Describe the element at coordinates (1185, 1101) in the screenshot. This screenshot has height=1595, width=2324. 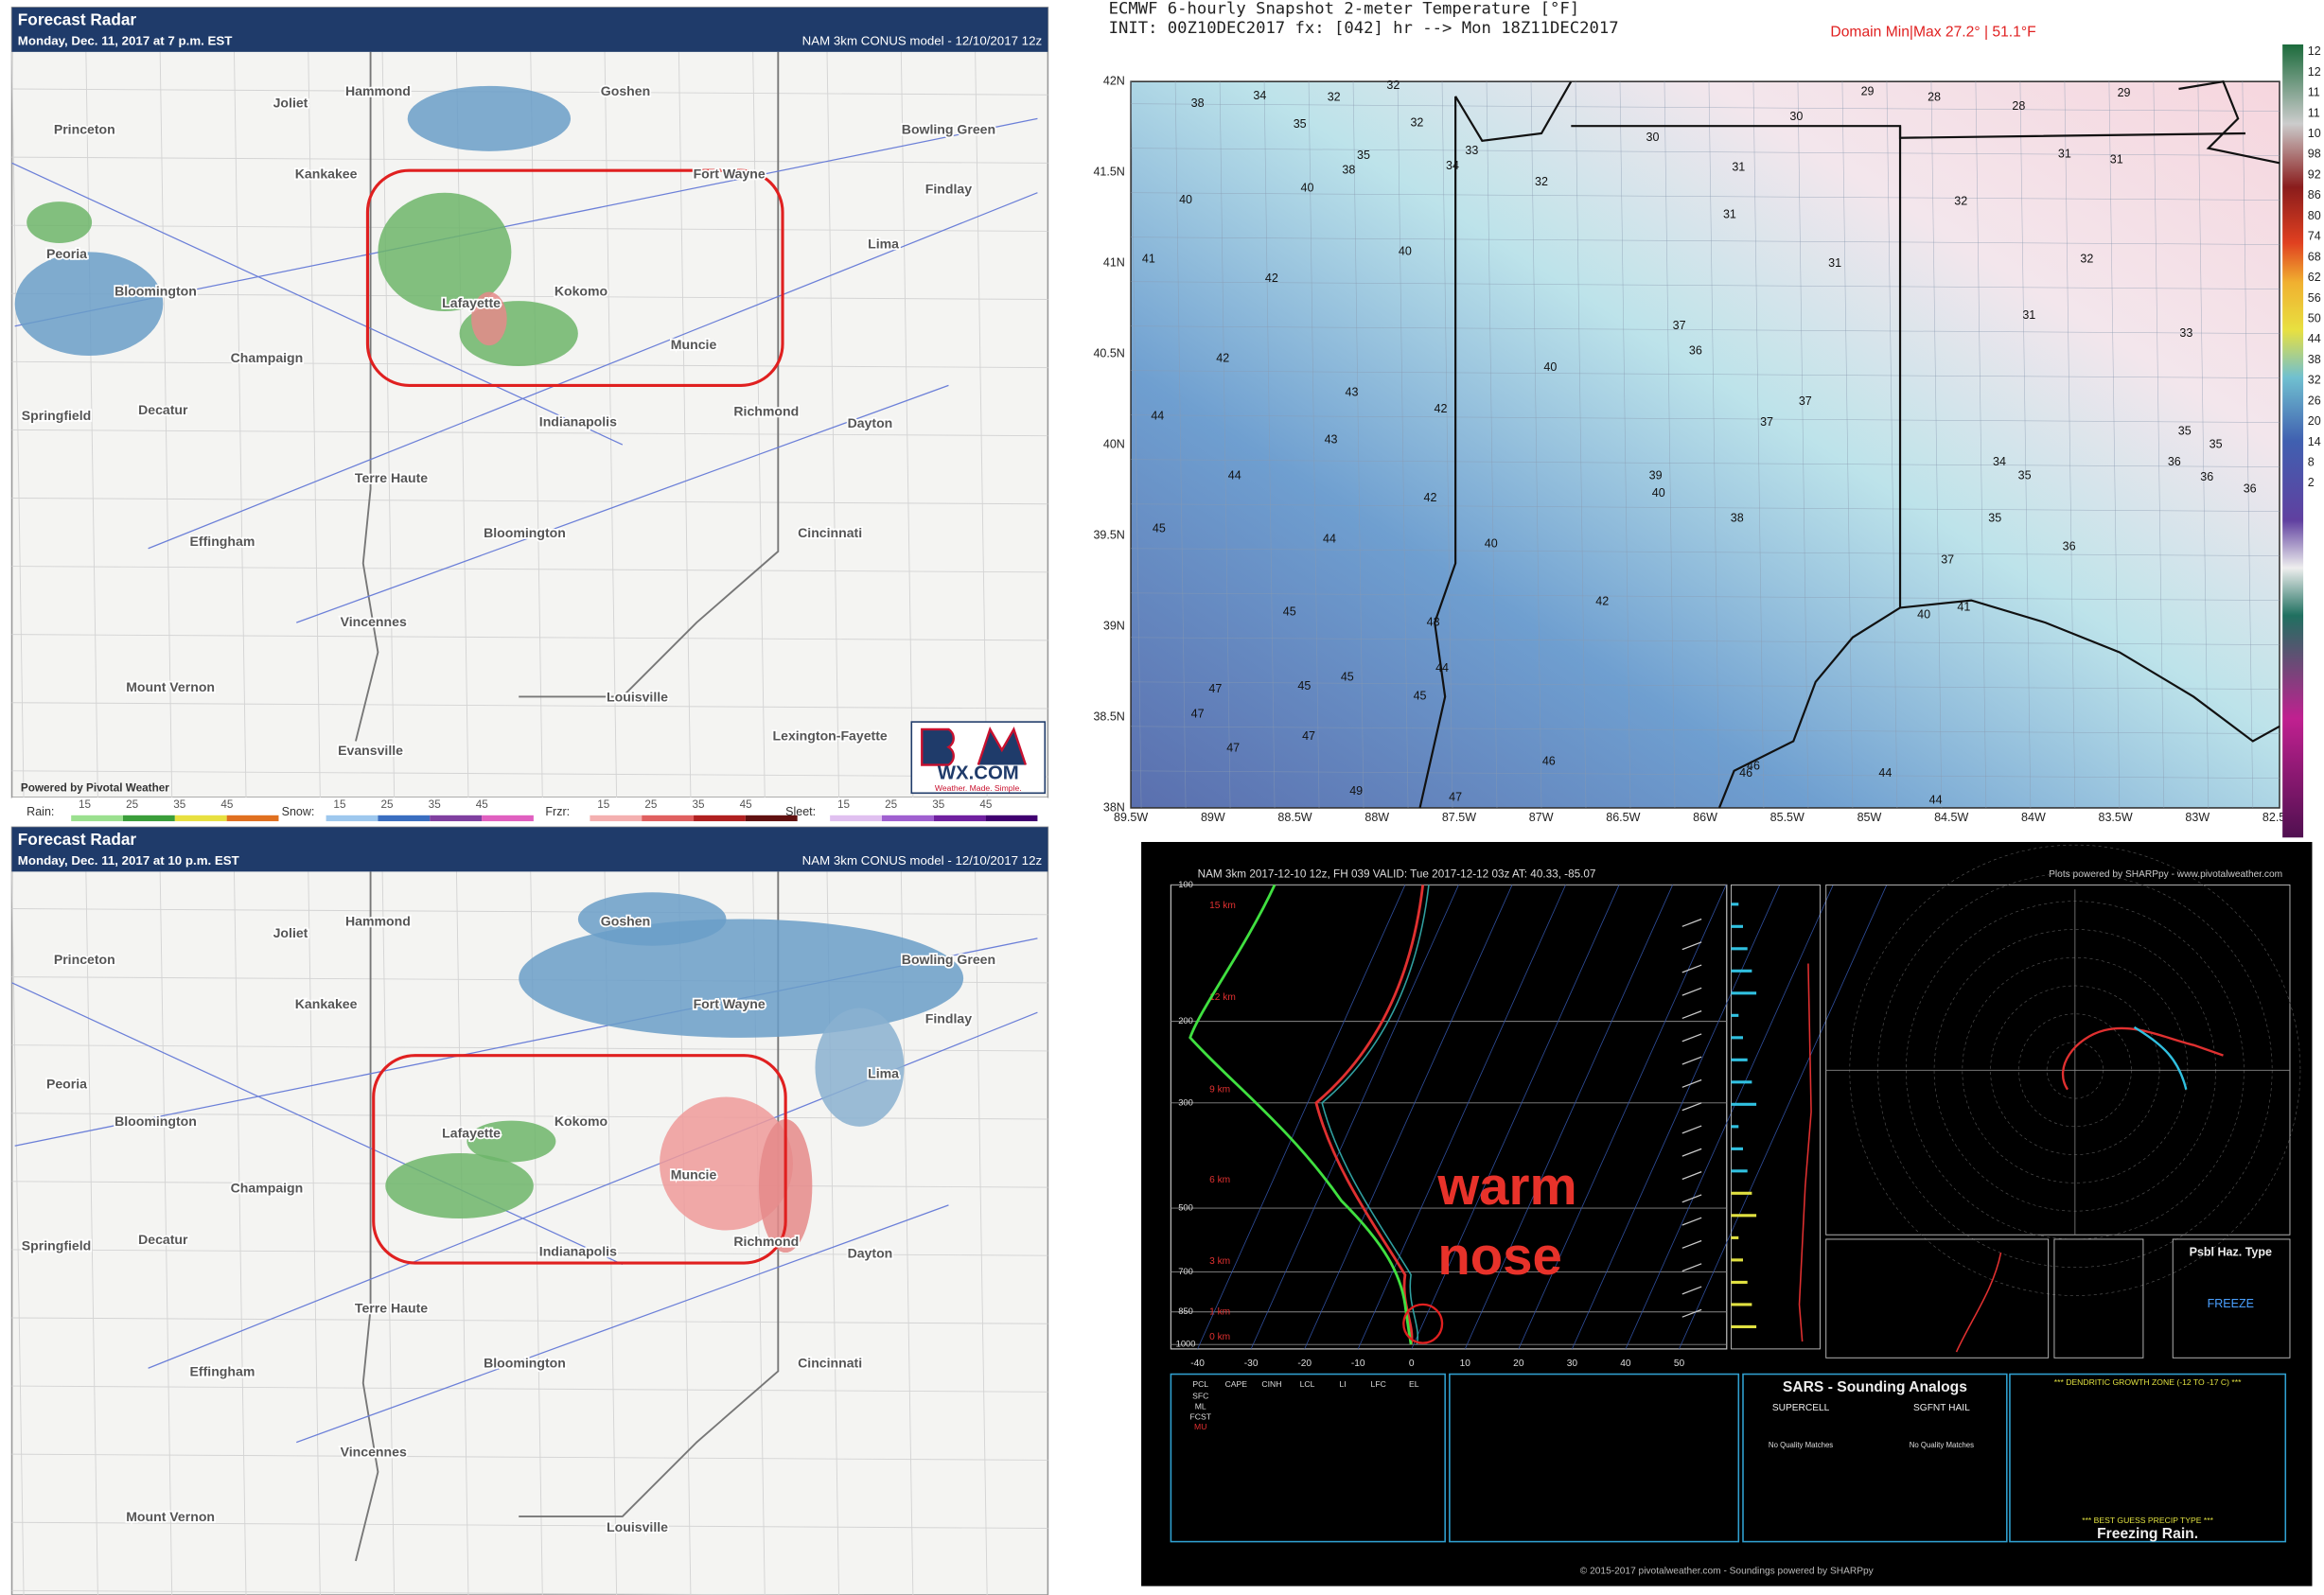
I see `pressure-label: 300` at that location.